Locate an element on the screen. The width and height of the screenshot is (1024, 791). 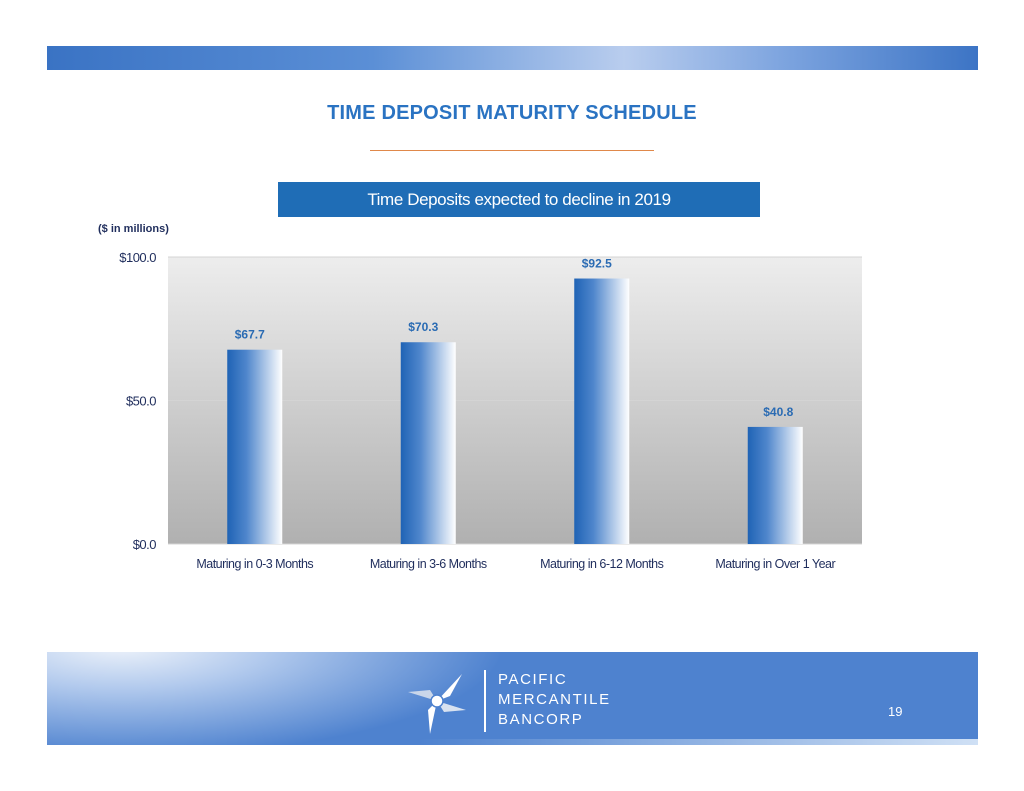
title-underline is located at coordinates (512, 150).